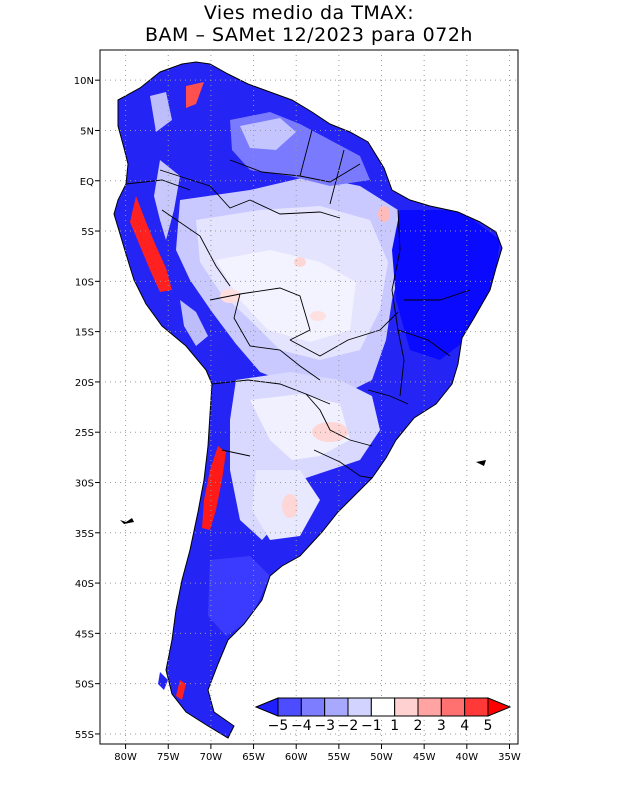  Describe the element at coordinates (394, 726) in the screenshot. I see `colorbar-label: 1` at that location.